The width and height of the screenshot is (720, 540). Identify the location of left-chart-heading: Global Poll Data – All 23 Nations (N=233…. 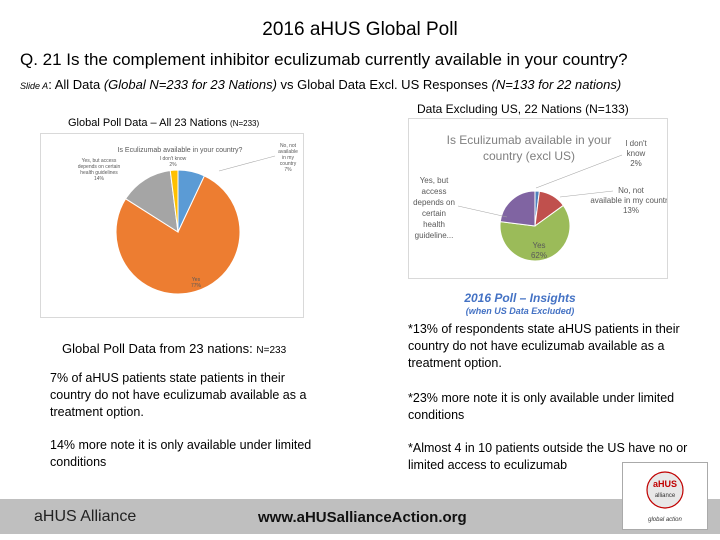
(163, 123).